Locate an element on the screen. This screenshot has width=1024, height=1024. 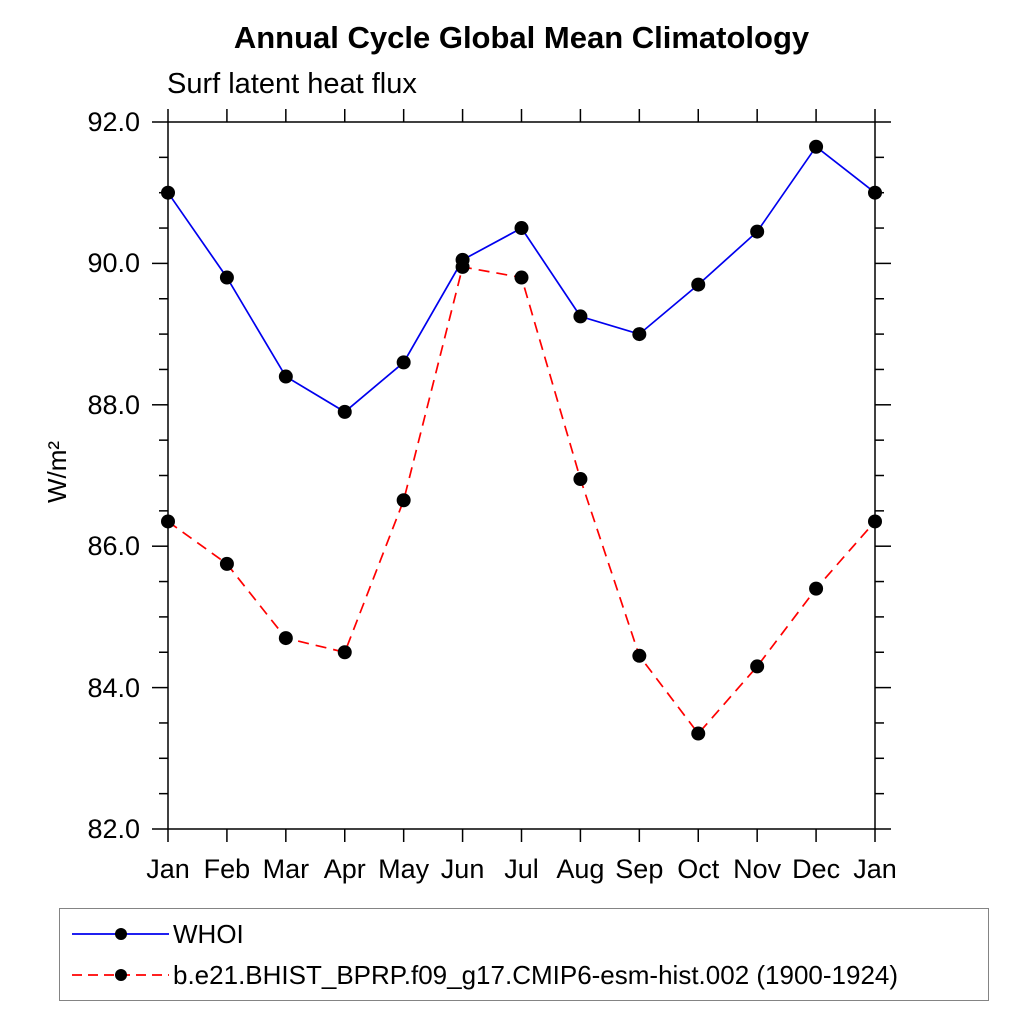
x-tick-label: Apr is located at coordinates (344, 869).